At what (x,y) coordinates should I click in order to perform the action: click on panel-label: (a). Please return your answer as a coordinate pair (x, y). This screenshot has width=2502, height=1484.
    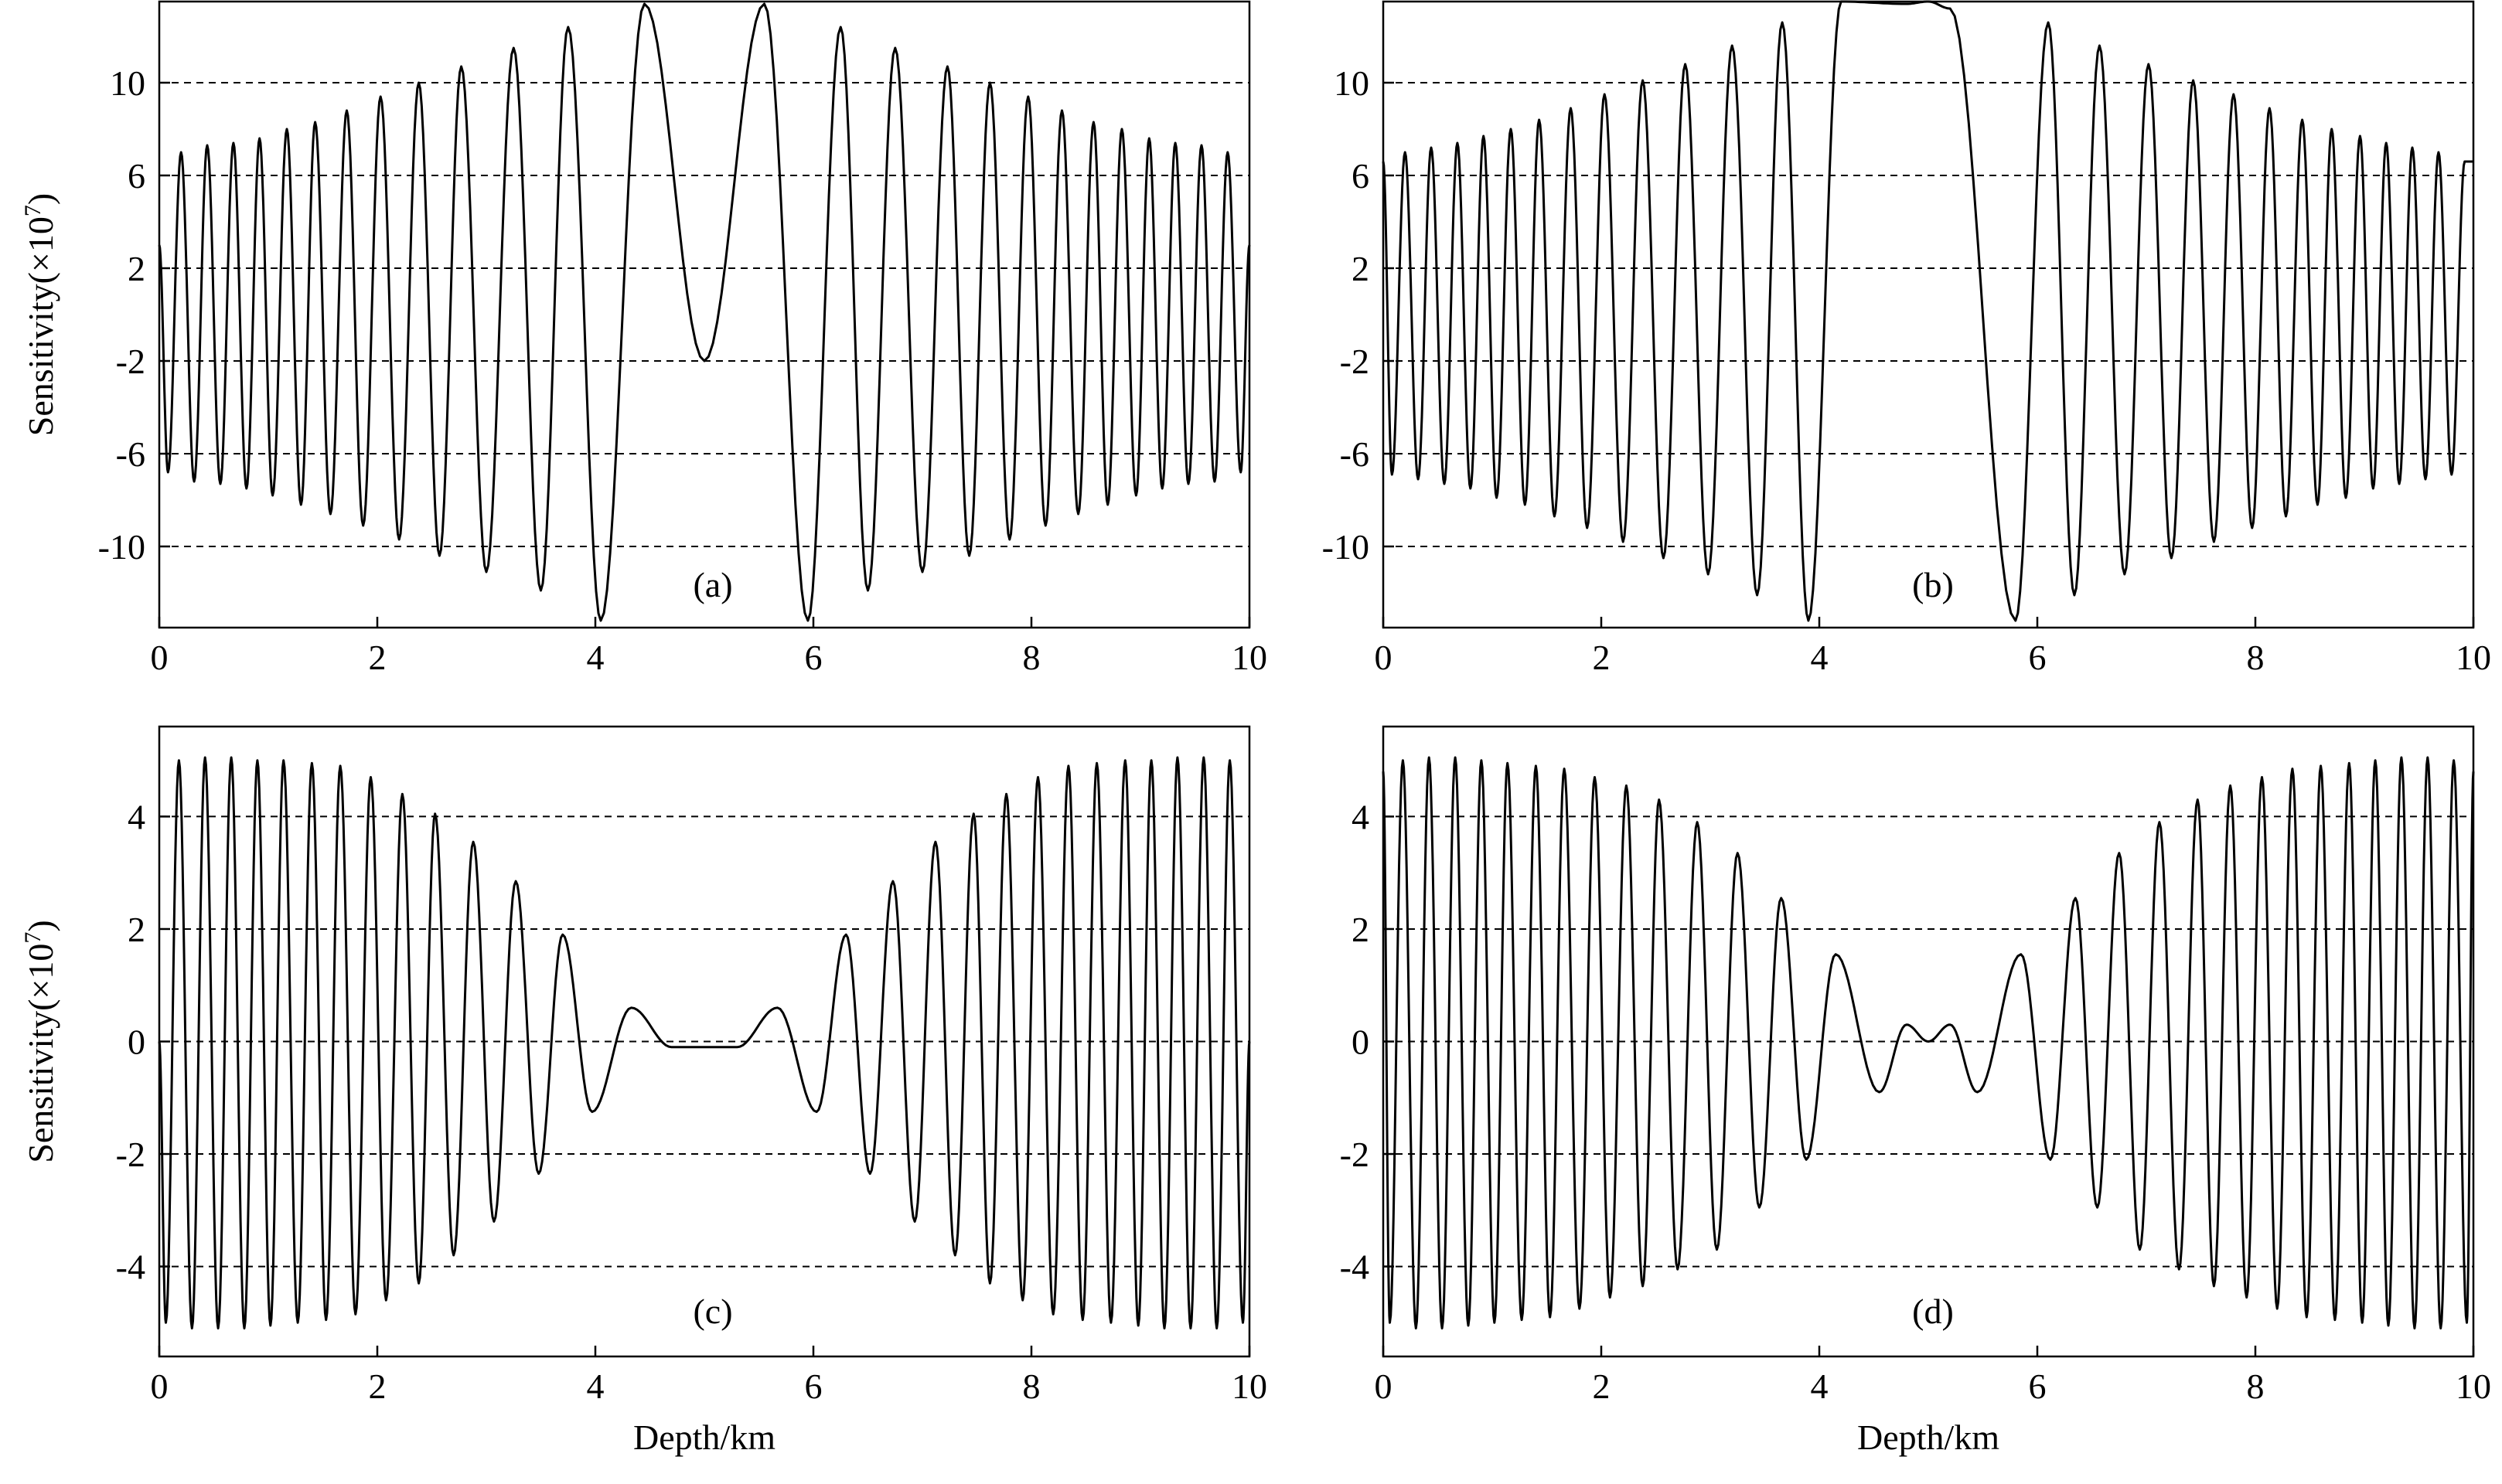
    Looking at the image, I should click on (712, 584).